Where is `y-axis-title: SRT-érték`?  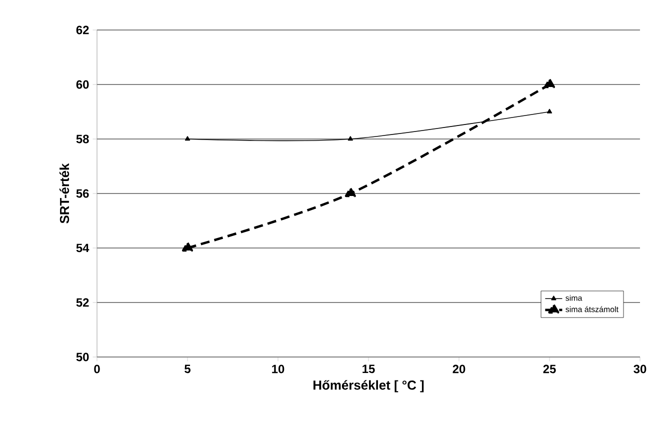 y-axis-title: SRT-érték is located at coordinates (64, 193).